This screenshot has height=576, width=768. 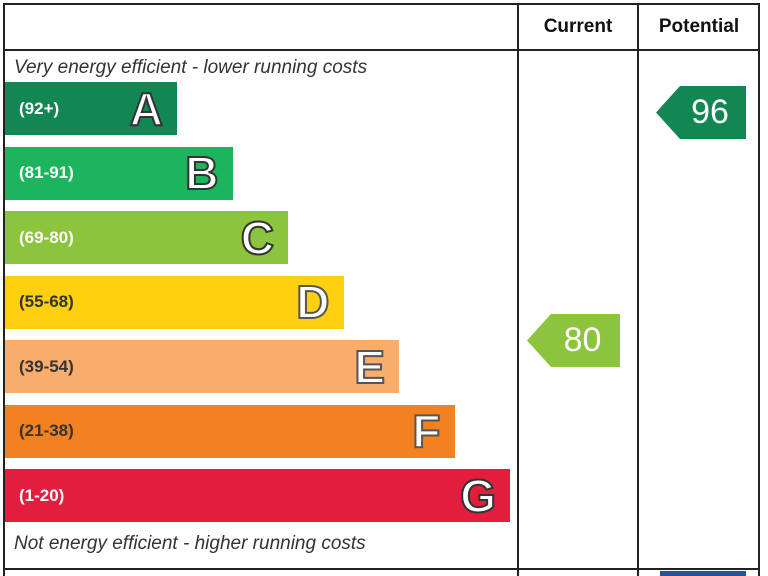 What do you see at coordinates (39, 108) in the screenshot?
I see `band-range-label: (92+)` at bounding box center [39, 108].